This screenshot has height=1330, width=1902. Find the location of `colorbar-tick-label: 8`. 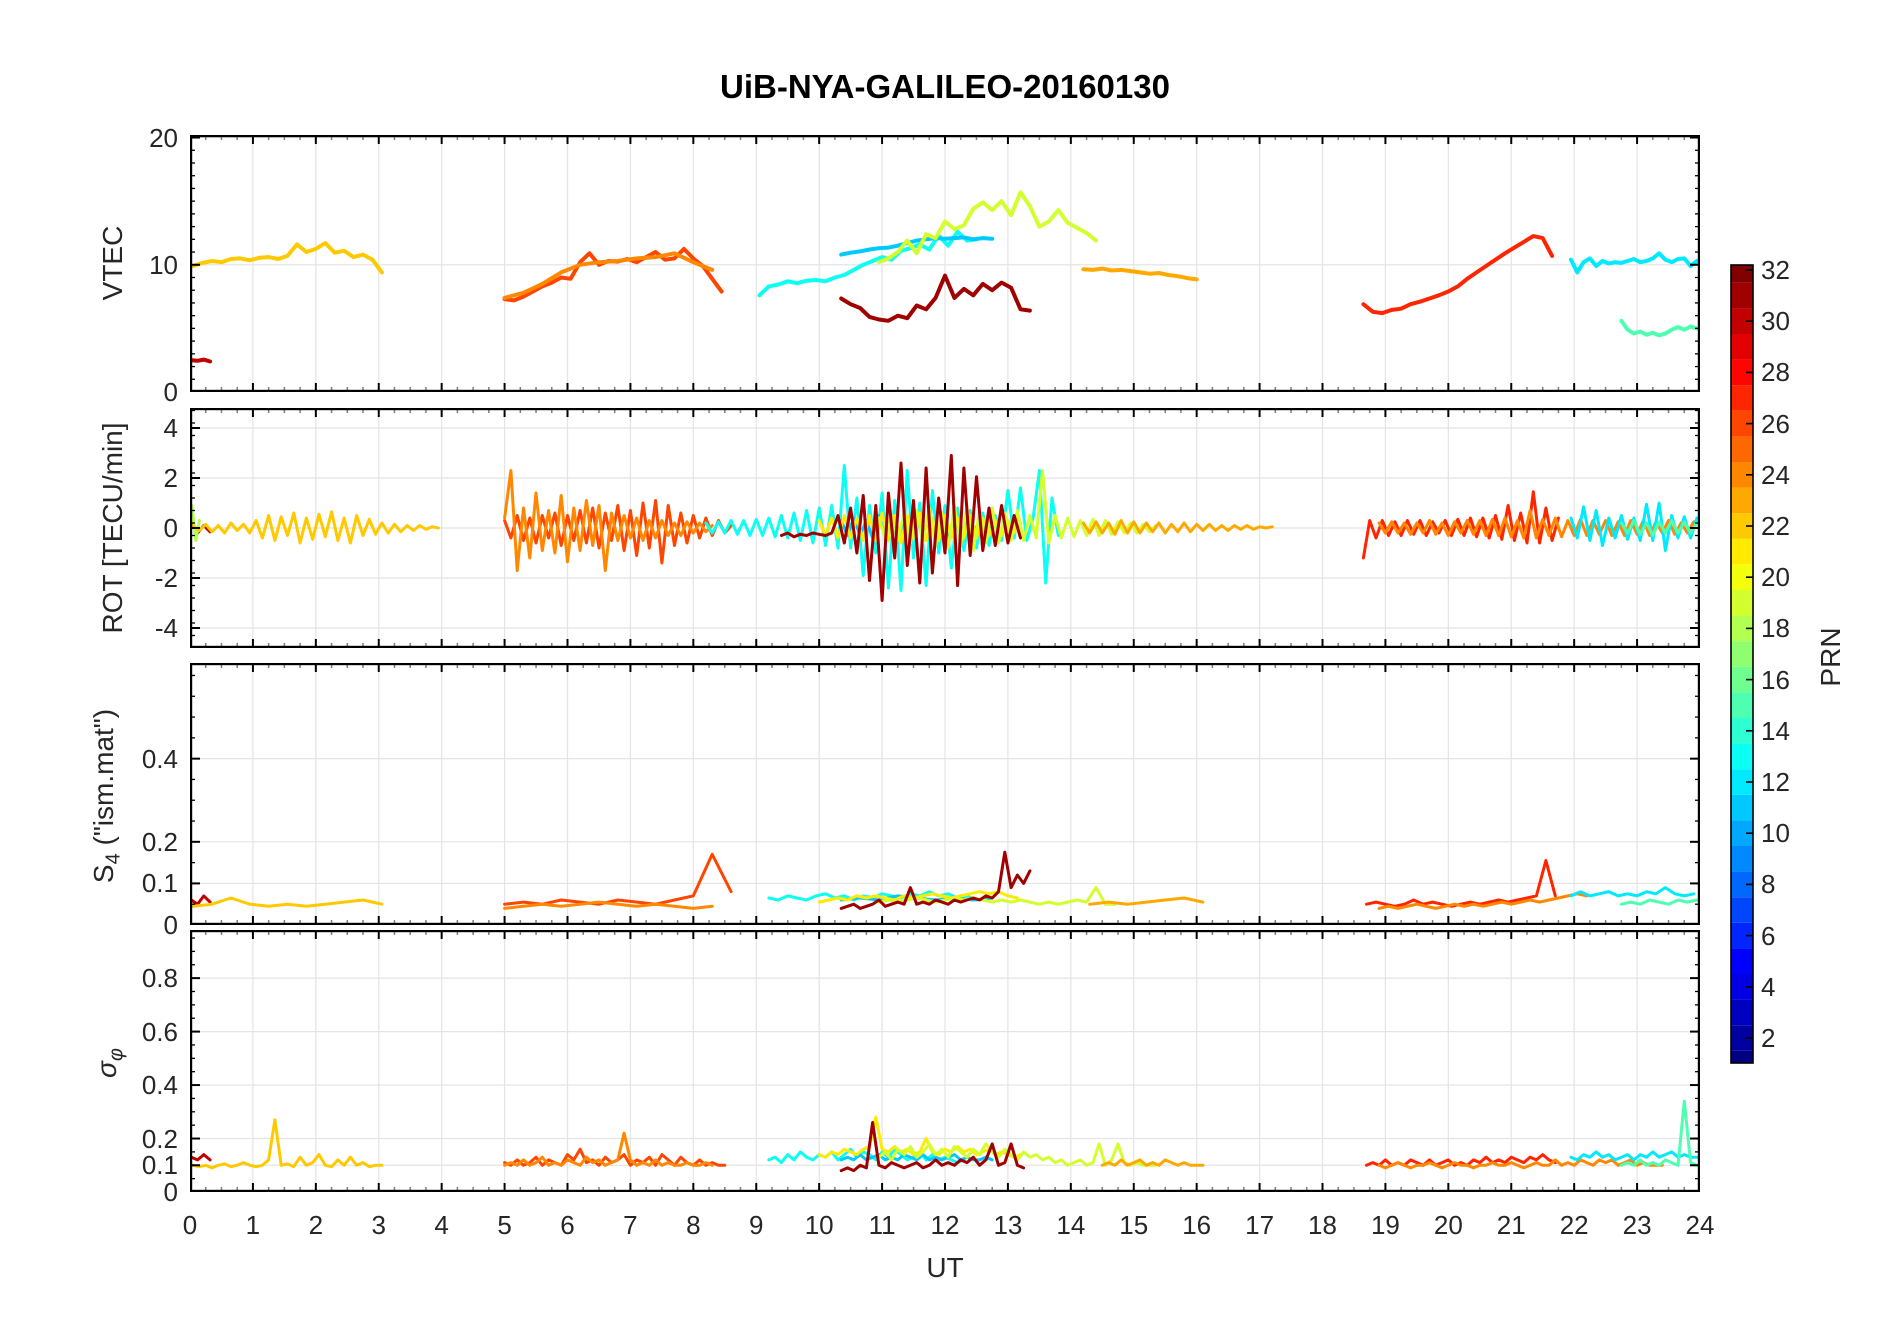

colorbar-tick-label: 8 is located at coordinates (1768, 884).